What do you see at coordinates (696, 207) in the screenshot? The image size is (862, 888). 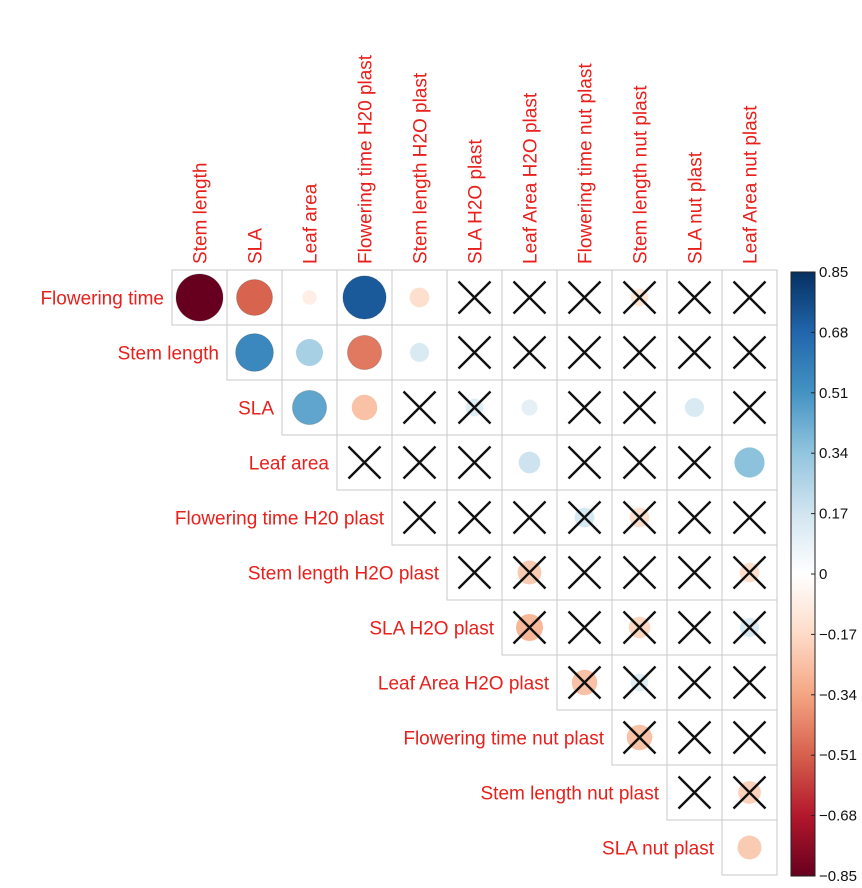 I see `column-label-sla-nut-plast: SLA nut plast` at bounding box center [696, 207].